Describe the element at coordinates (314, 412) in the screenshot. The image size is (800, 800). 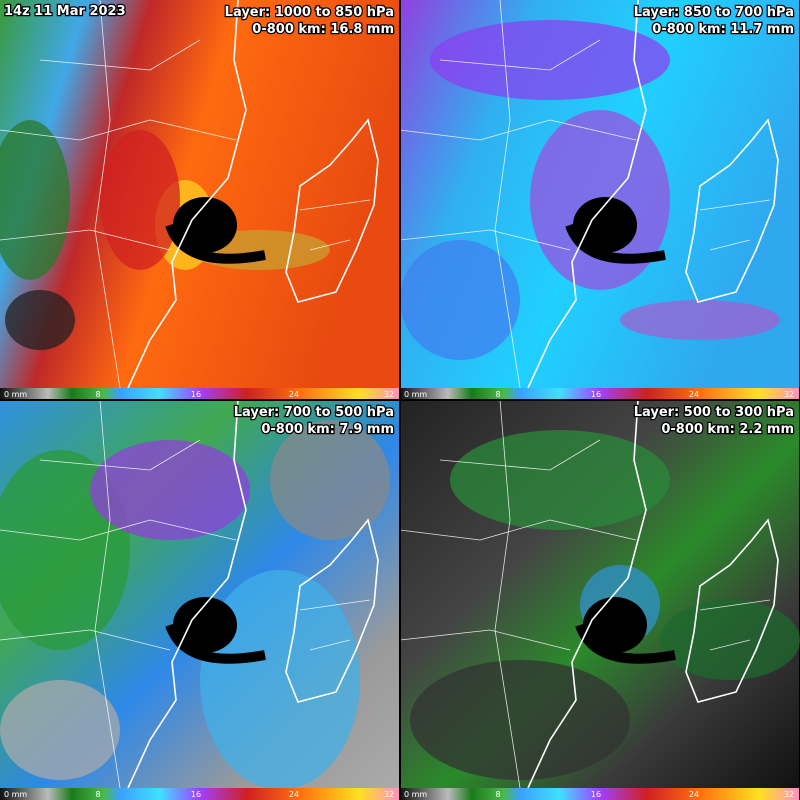
I see `layer-label: Layer: 700 to 500 hPa` at that location.